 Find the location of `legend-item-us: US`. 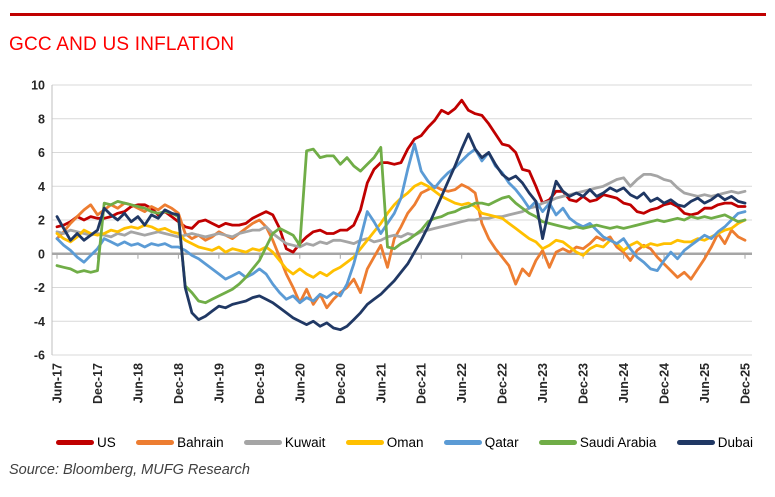

legend-item-us: US is located at coordinates (86, 442).